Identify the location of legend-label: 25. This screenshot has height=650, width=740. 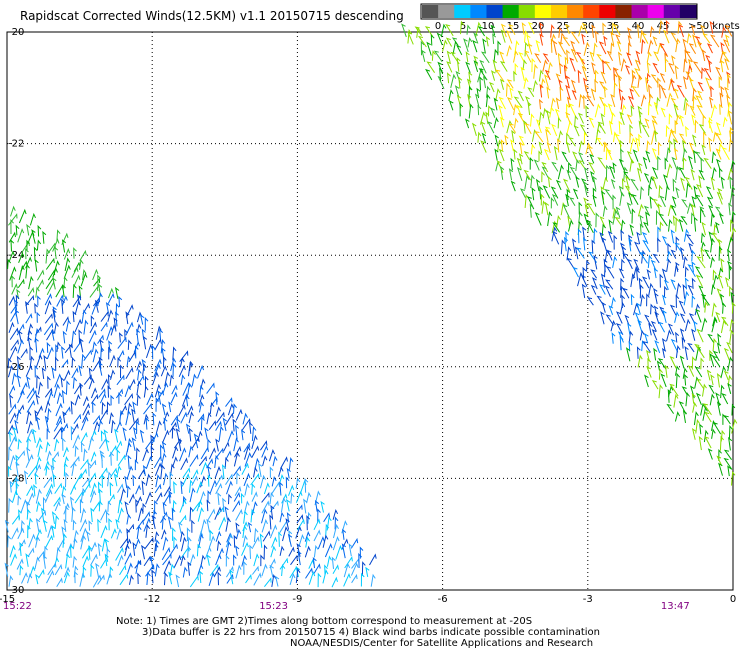
(563, 26).